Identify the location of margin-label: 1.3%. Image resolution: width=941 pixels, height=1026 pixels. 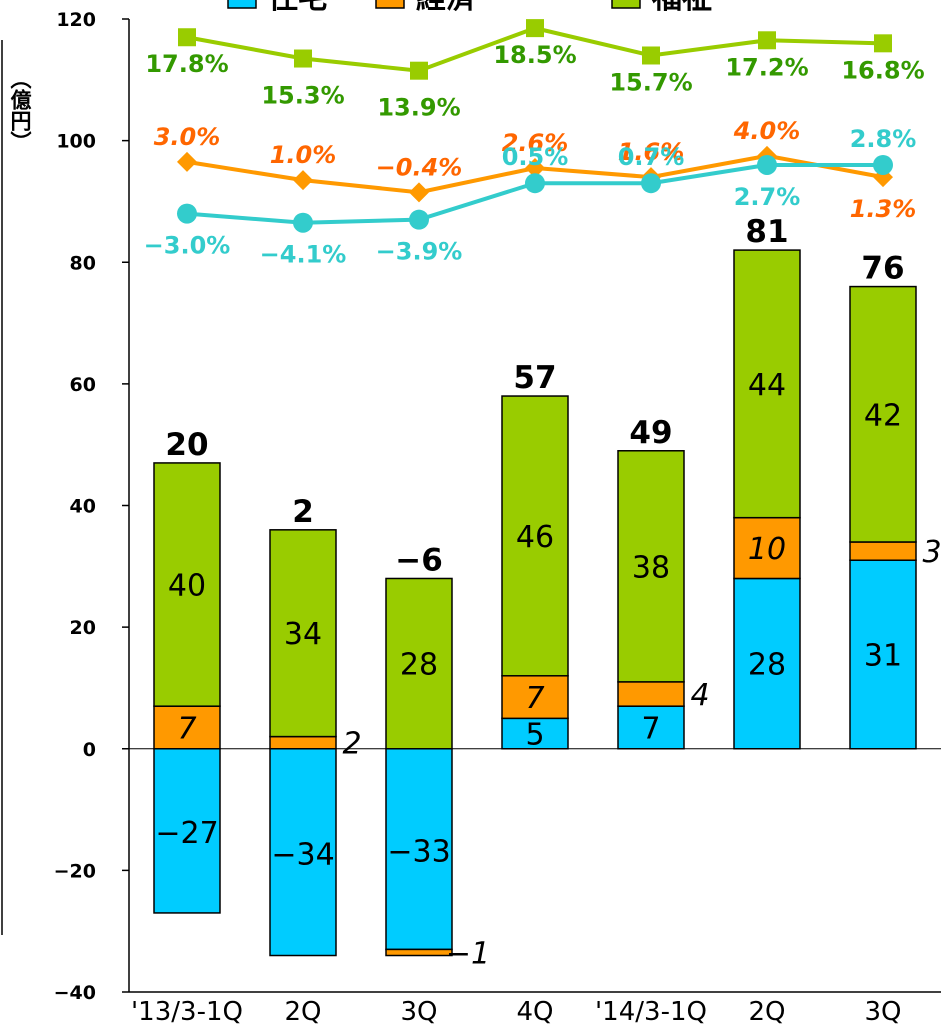
(883, 209).